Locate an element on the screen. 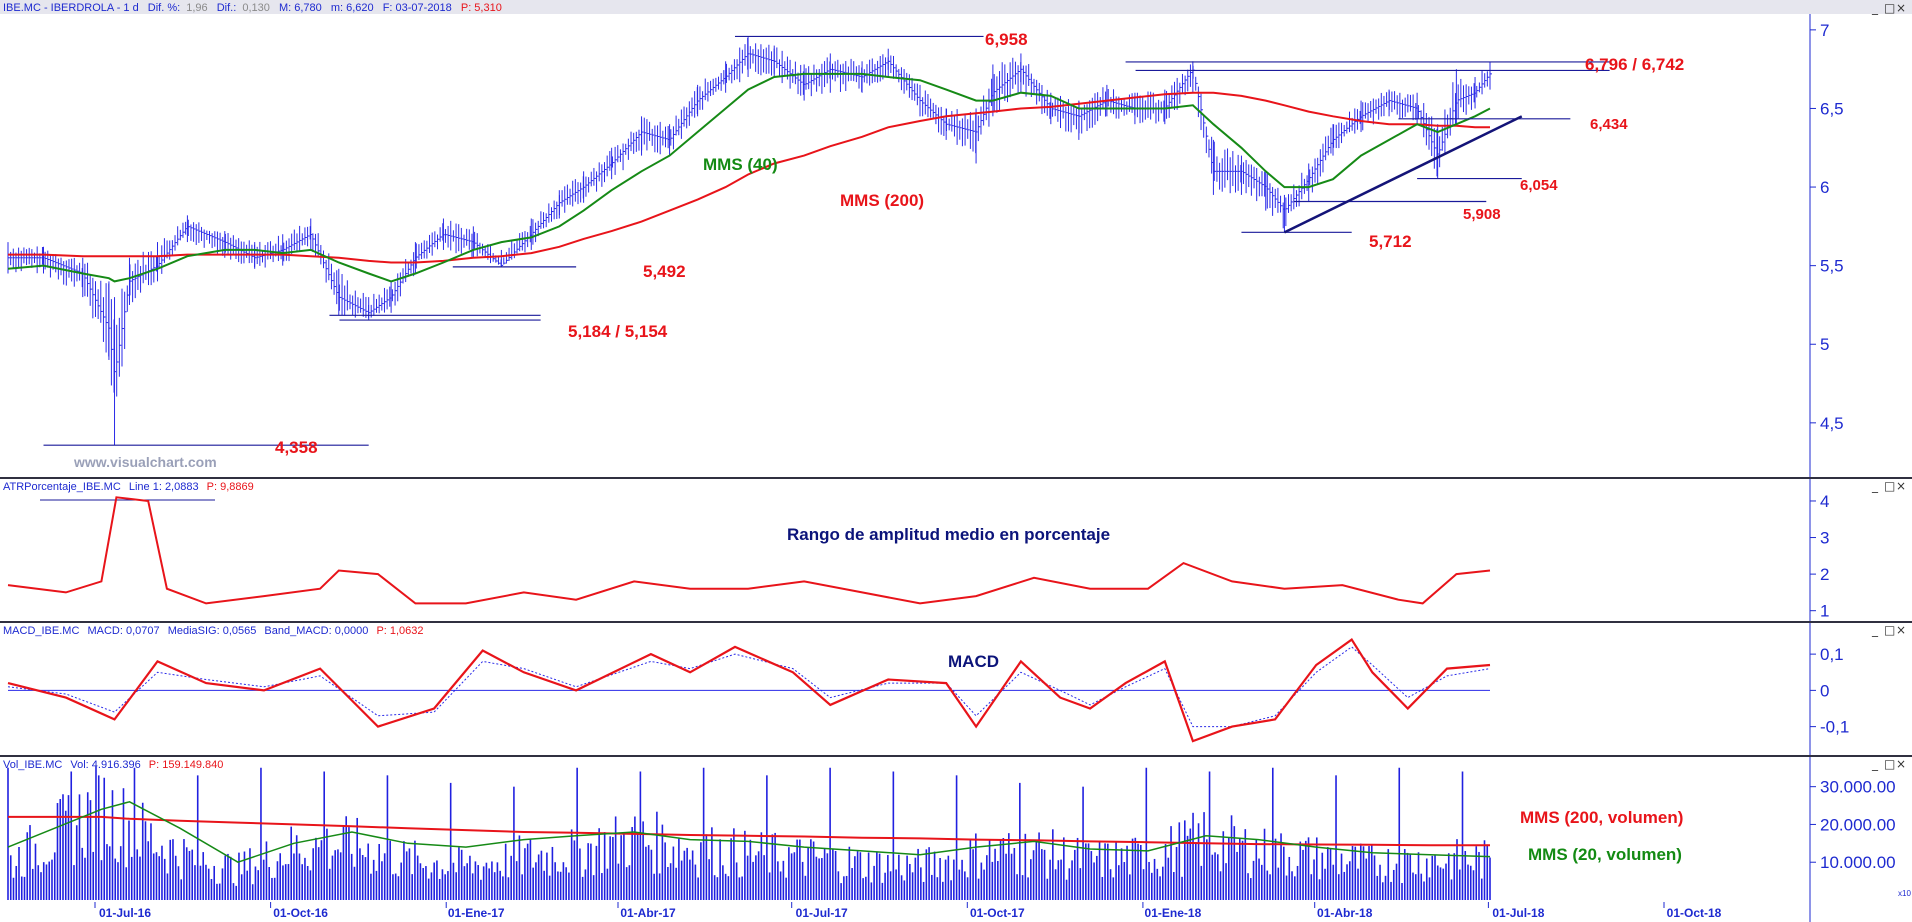 Image resolution: width=1912 pixels, height=922 pixels. macd-y-tick-label: -0,1 is located at coordinates (1834, 727).